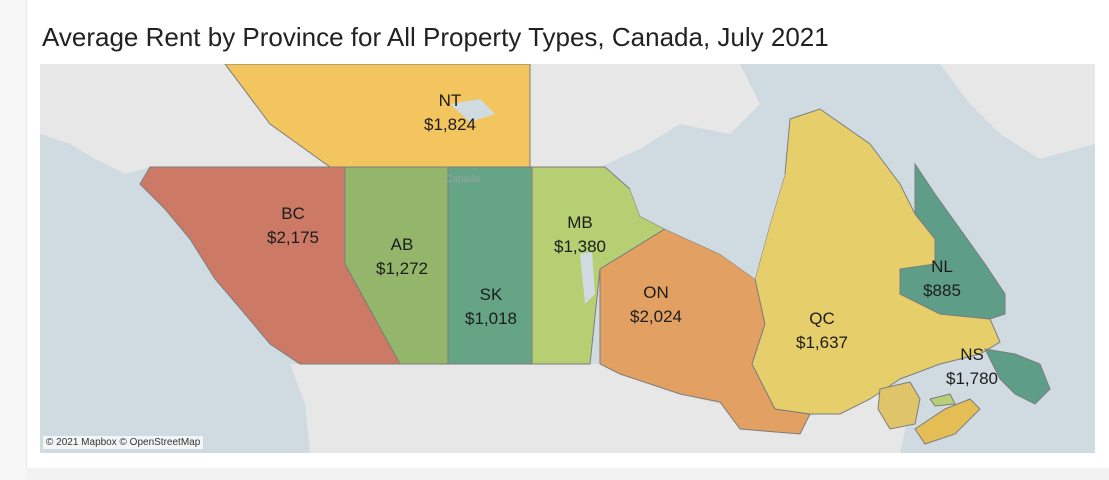 Image resolution: width=1109 pixels, height=480 pixels. Describe the element at coordinates (972, 354) in the screenshot. I see `label-ns-code: NS` at that location.